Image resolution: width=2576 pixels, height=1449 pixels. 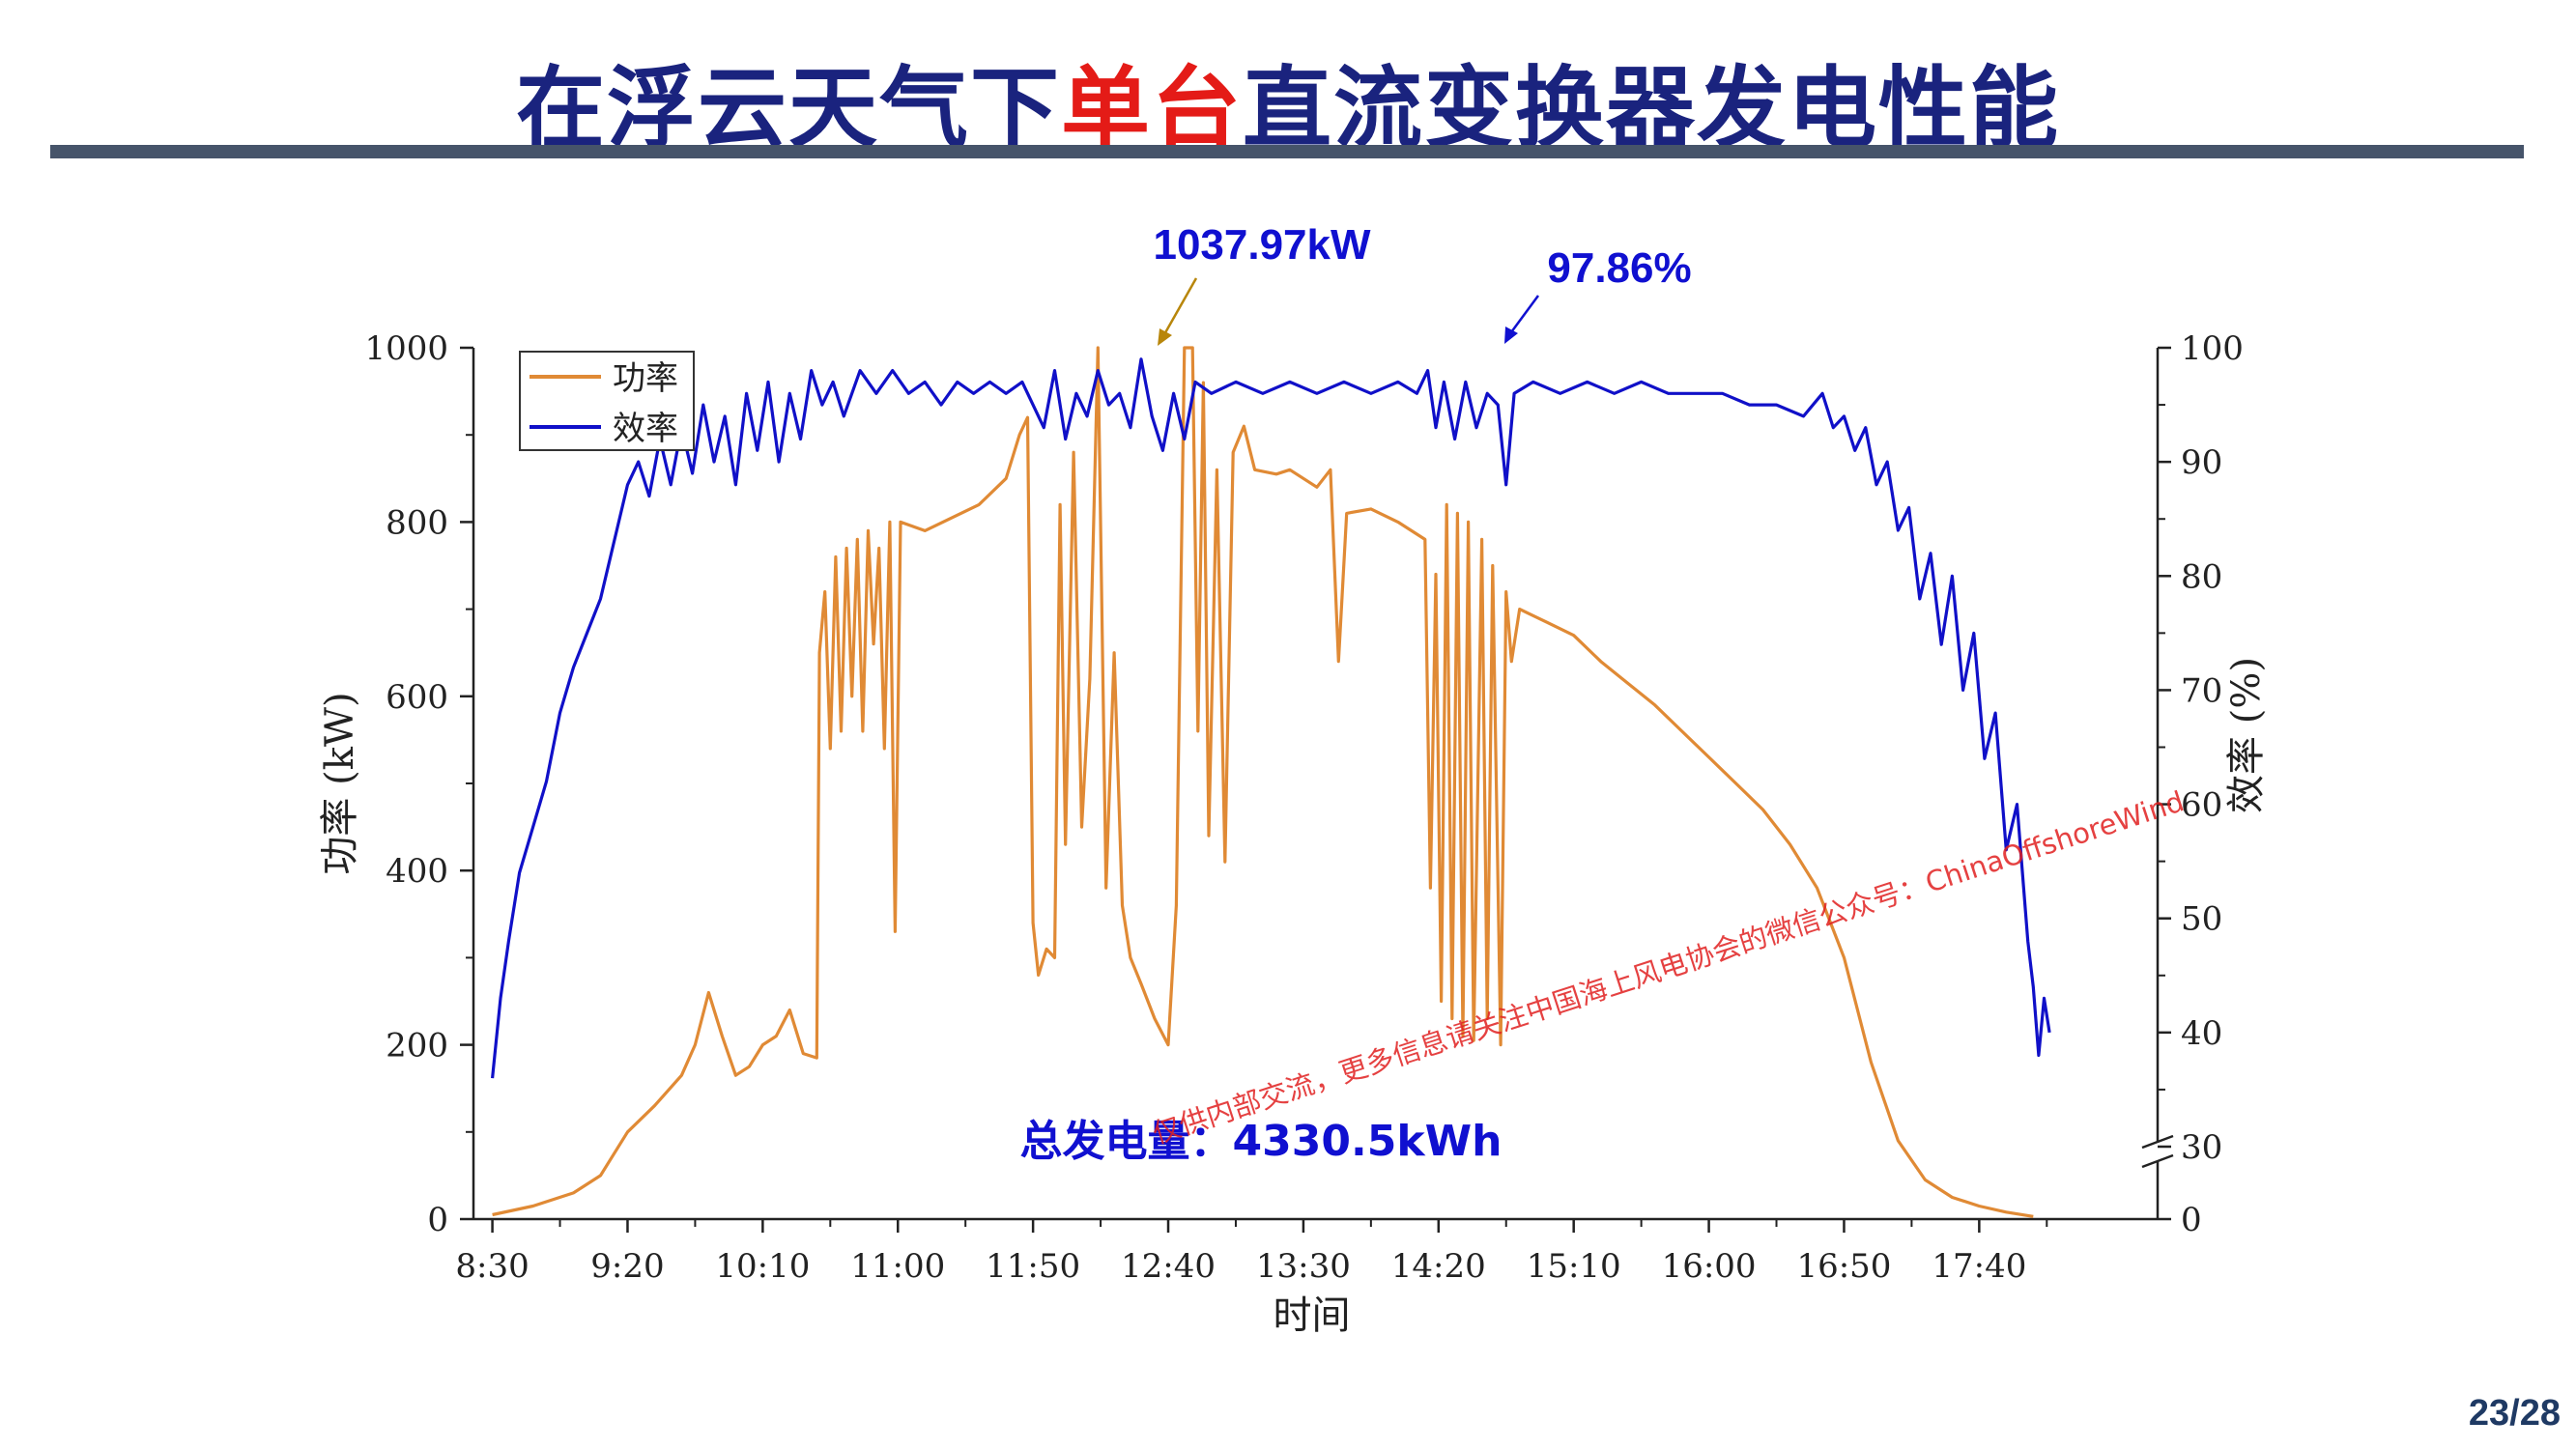 I want to click on legend-entry: 效率, so click(x=646, y=429).